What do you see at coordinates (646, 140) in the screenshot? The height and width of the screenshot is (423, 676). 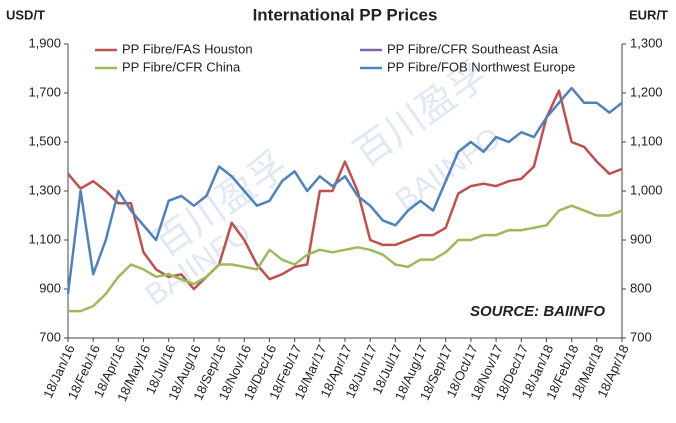 I see `y2-tick-label: 1,100` at bounding box center [646, 140].